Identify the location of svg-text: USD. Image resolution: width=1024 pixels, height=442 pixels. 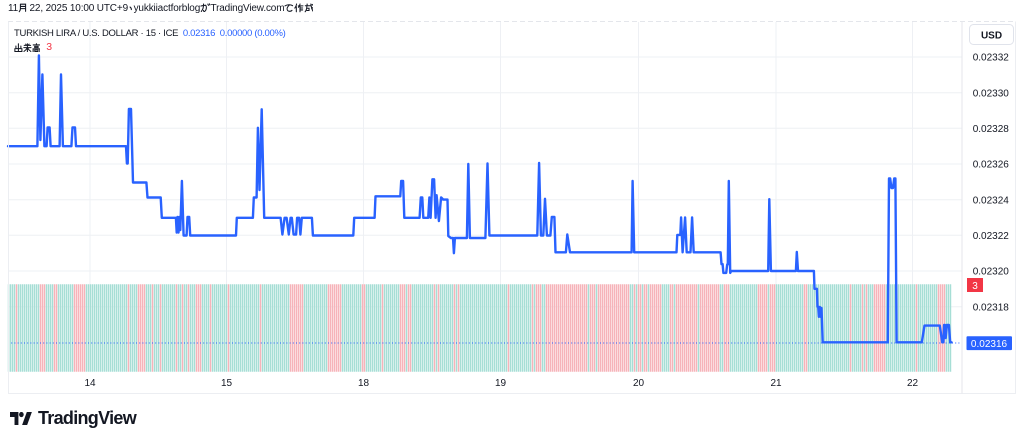
(991, 36).